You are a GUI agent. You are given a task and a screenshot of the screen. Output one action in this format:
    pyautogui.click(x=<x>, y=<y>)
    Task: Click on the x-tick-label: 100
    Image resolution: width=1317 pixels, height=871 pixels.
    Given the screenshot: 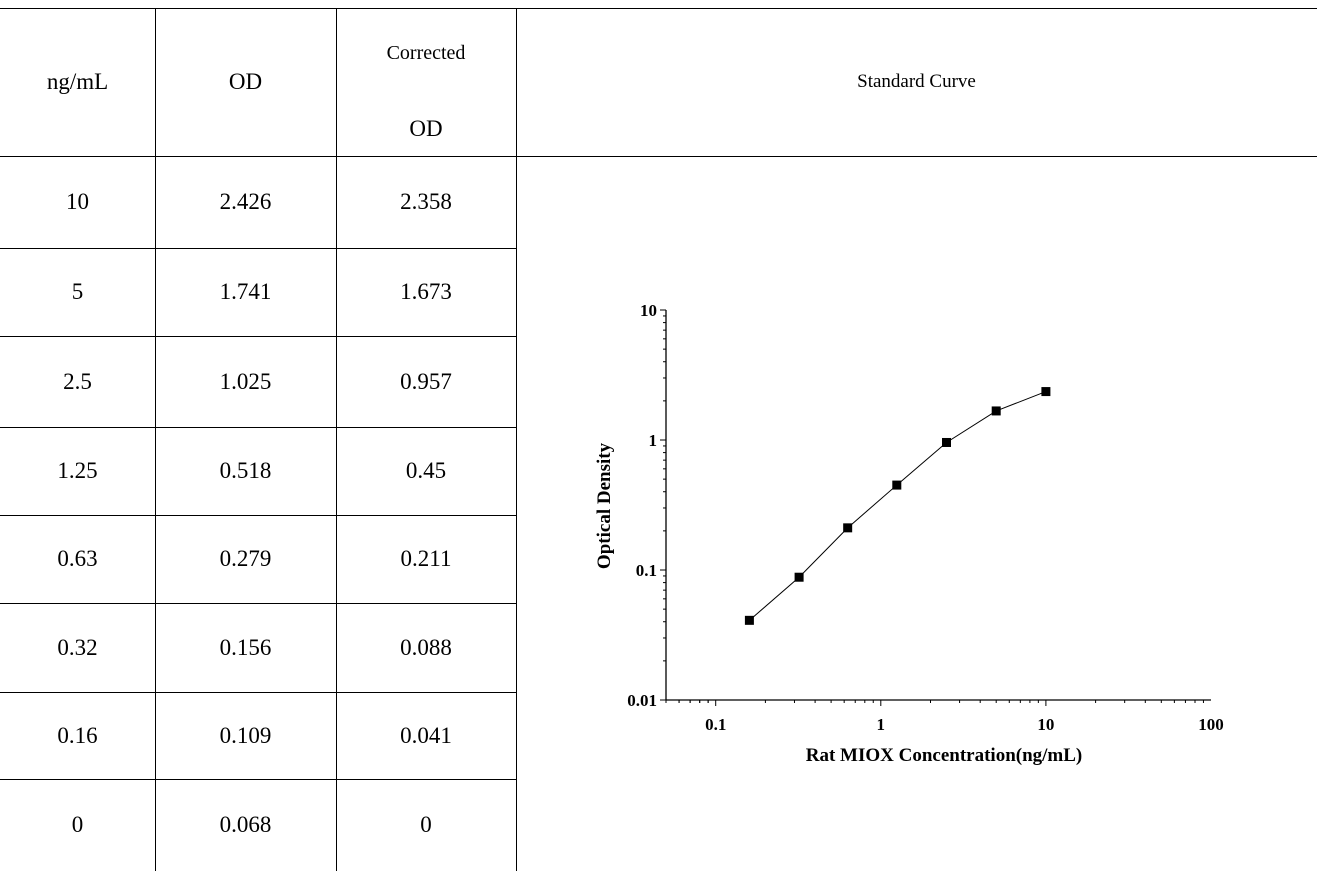 What is the action you would take?
    pyautogui.click(x=1211, y=724)
    